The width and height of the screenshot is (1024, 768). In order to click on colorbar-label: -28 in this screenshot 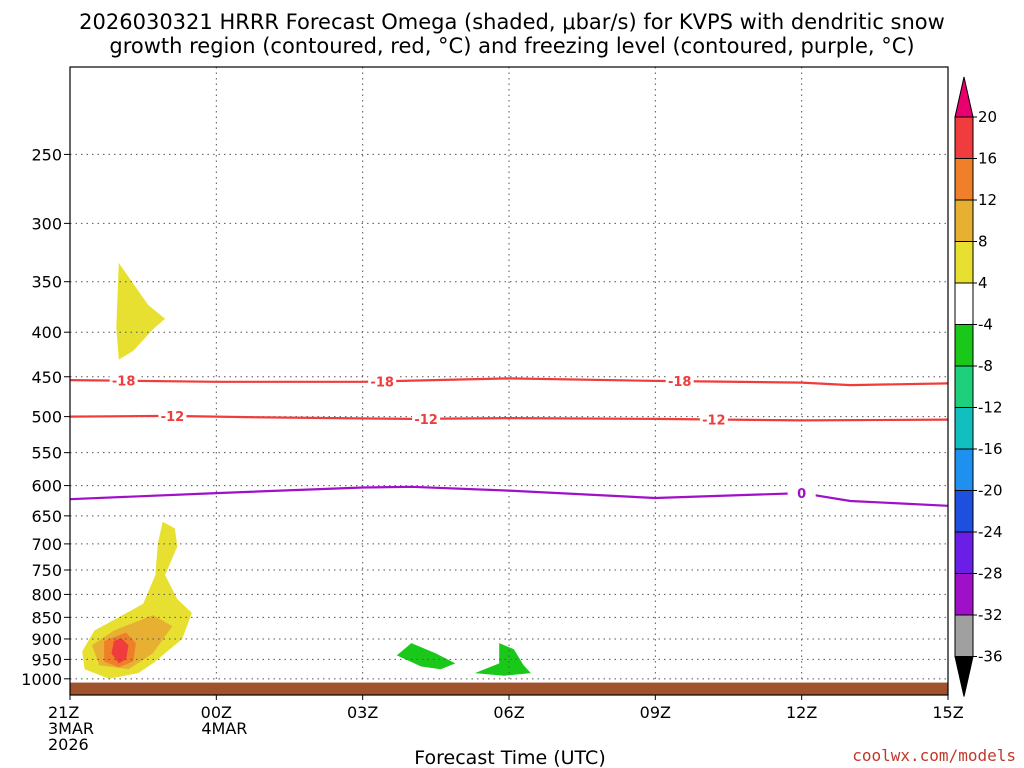, I will do `click(990, 574)`.